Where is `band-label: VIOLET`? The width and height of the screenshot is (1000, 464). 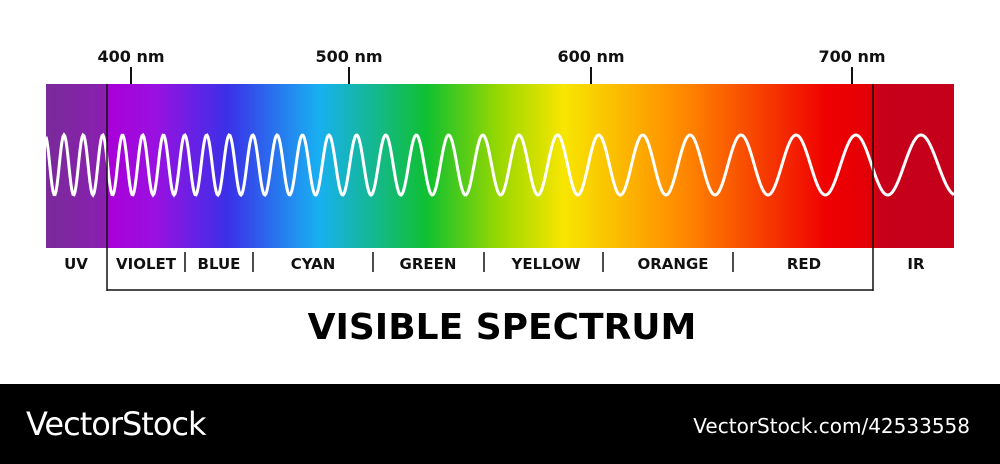
band-label: VIOLET is located at coordinates (146, 264).